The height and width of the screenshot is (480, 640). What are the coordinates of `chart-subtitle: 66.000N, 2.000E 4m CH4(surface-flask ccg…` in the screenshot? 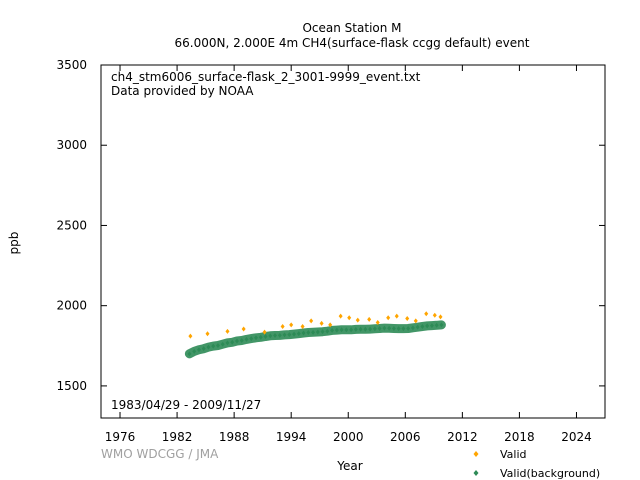 It's located at (352, 43).